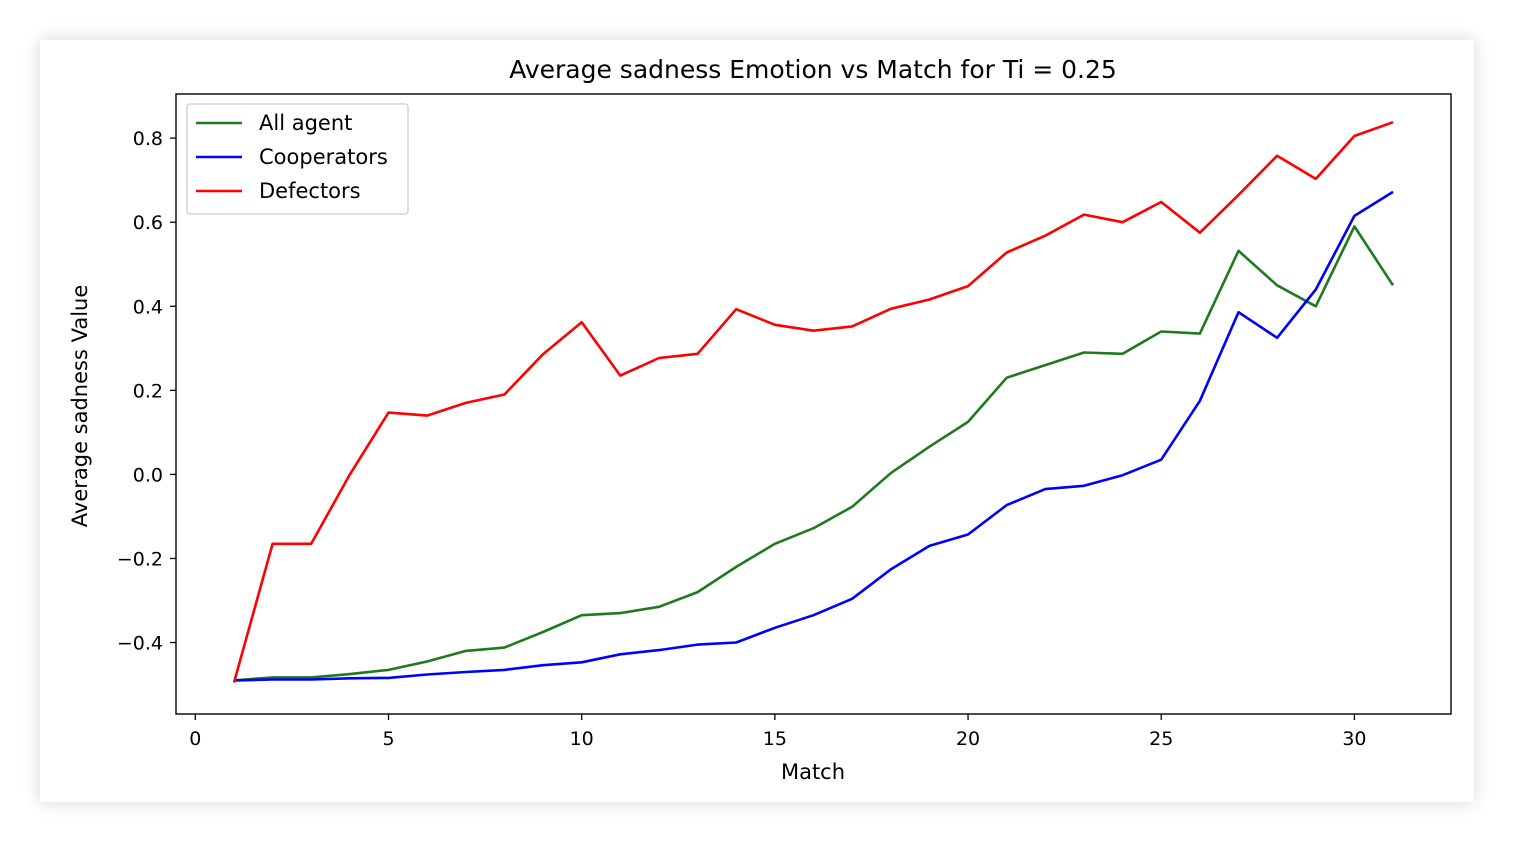  What do you see at coordinates (148, 307) in the screenshot?
I see `y-tick-label: 0.4` at bounding box center [148, 307].